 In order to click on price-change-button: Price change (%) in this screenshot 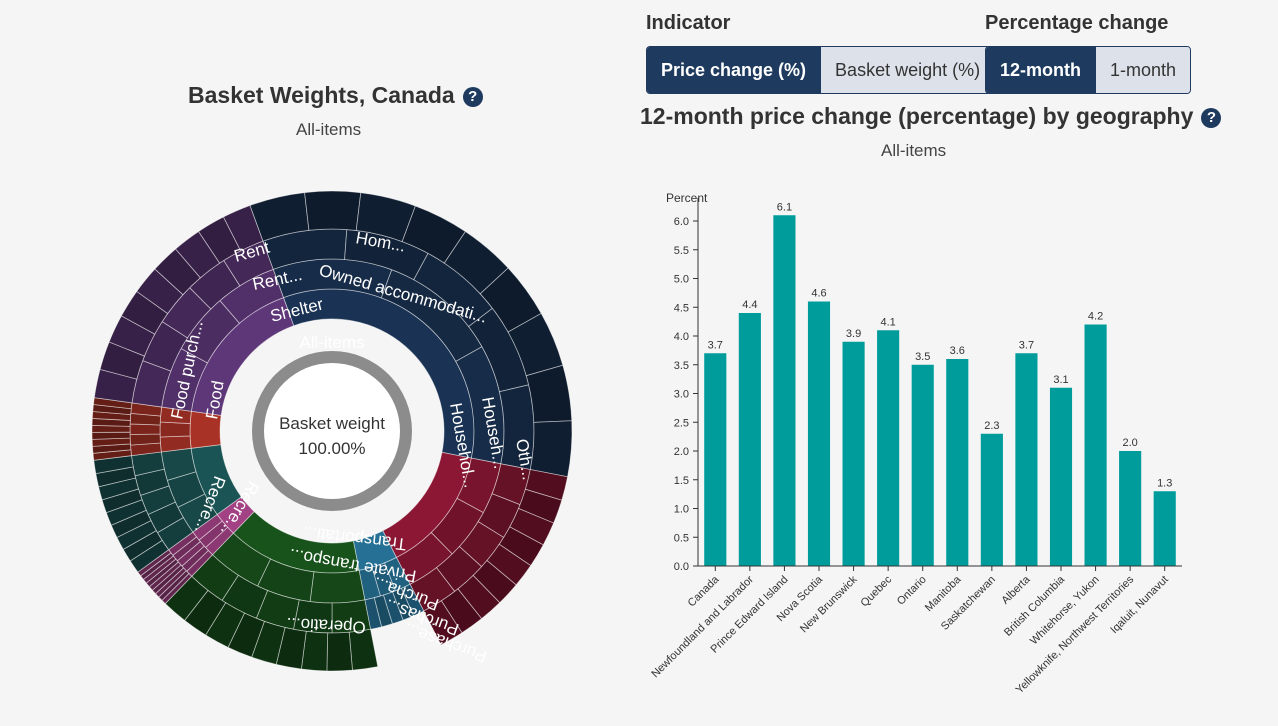, I will do `click(734, 70)`.